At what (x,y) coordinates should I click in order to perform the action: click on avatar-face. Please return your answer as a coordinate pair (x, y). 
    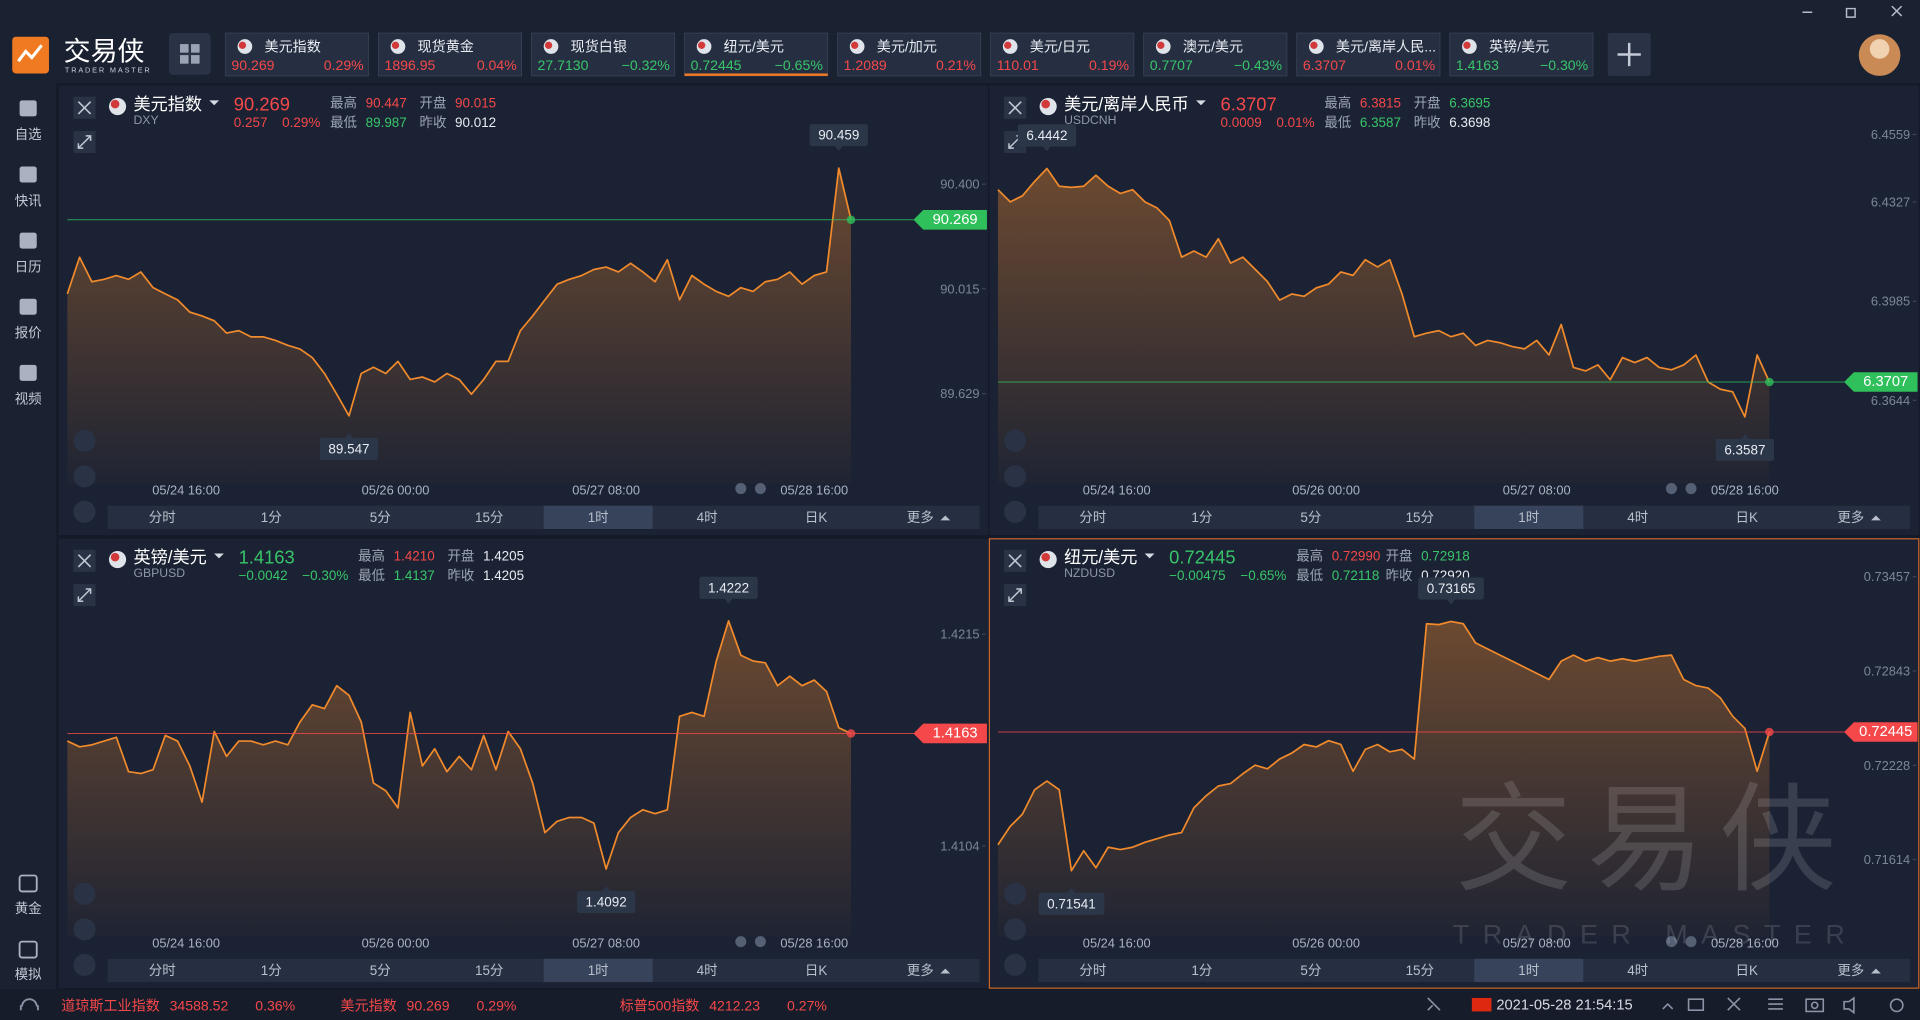
    Looking at the image, I should click on (1879, 49).